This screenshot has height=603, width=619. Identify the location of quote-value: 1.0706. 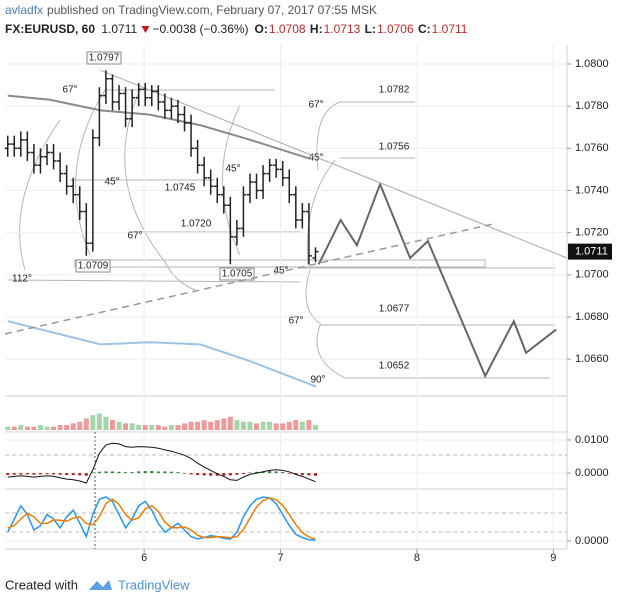
(395, 29).